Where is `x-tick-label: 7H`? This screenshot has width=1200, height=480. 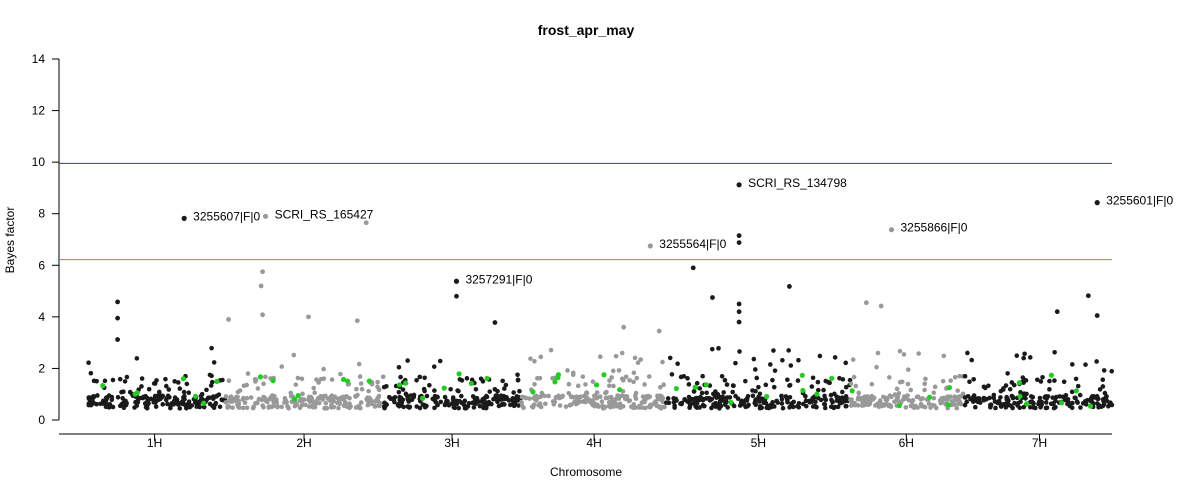
x-tick-label: 7H is located at coordinates (1039, 443).